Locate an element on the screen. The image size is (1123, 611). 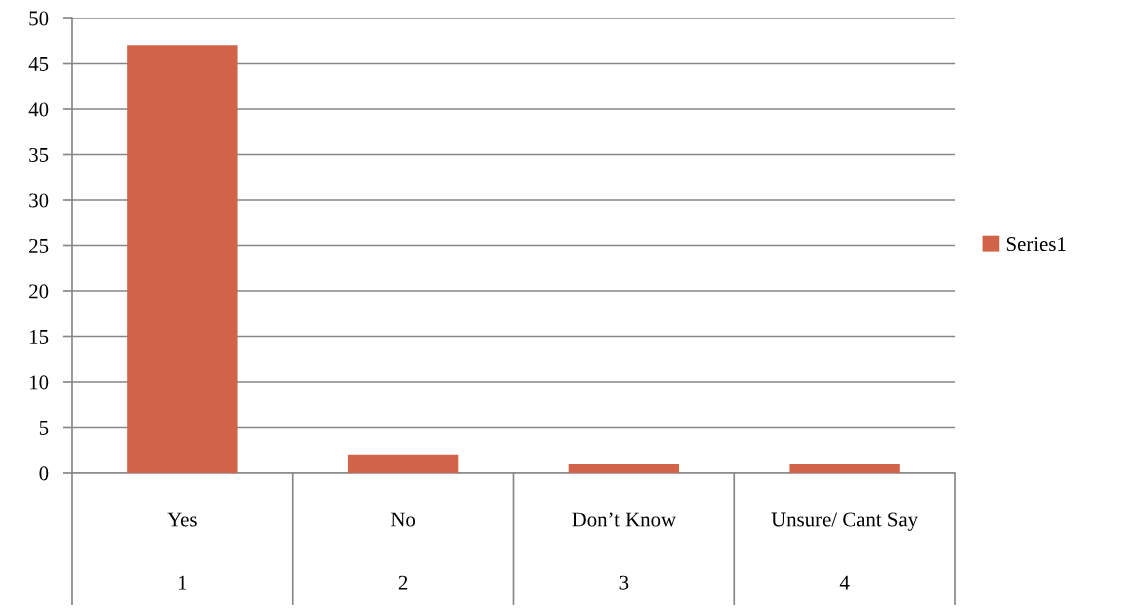
text: 2 is located at coordinates (403, 582).